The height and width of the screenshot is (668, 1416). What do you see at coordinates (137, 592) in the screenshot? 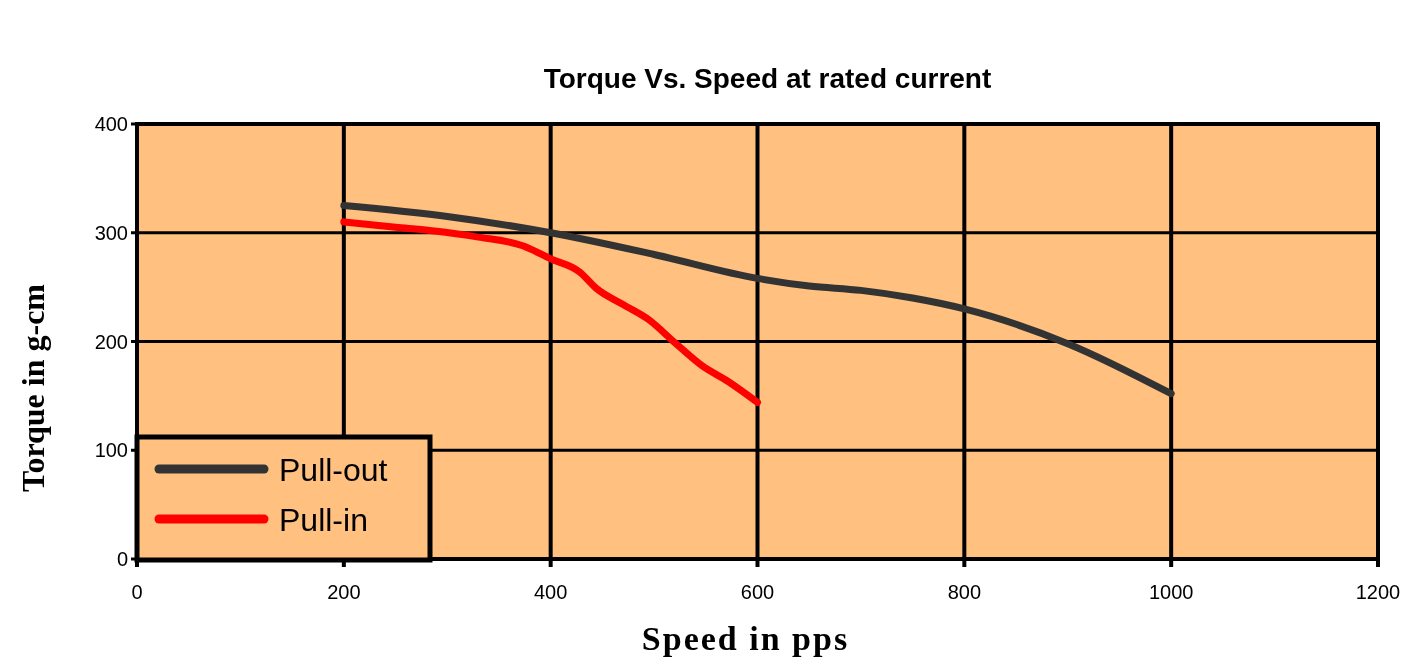
I see `x-tick-label: 0` at bounding box center [137, 592].